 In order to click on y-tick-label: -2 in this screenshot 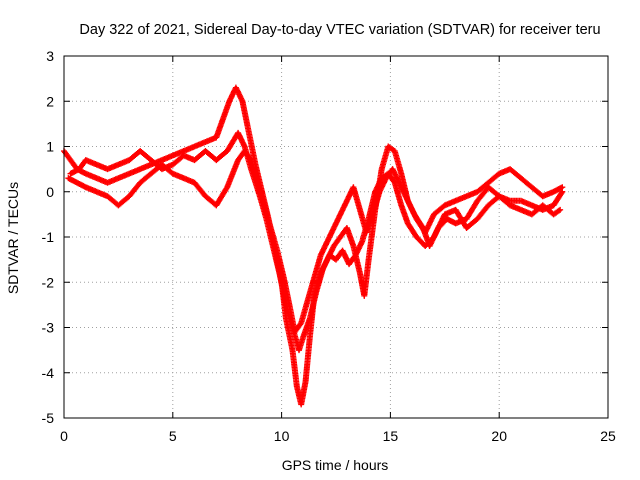, I will do `click(48, 282)`.